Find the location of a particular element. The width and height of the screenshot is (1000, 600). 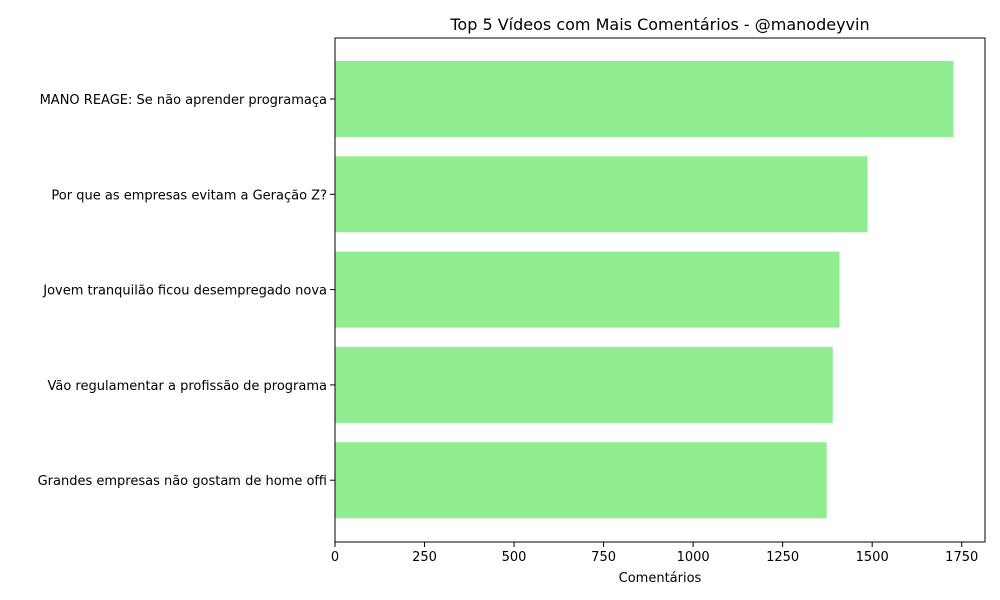

x-tick-label: 750 is located at coordinates (603, 557).